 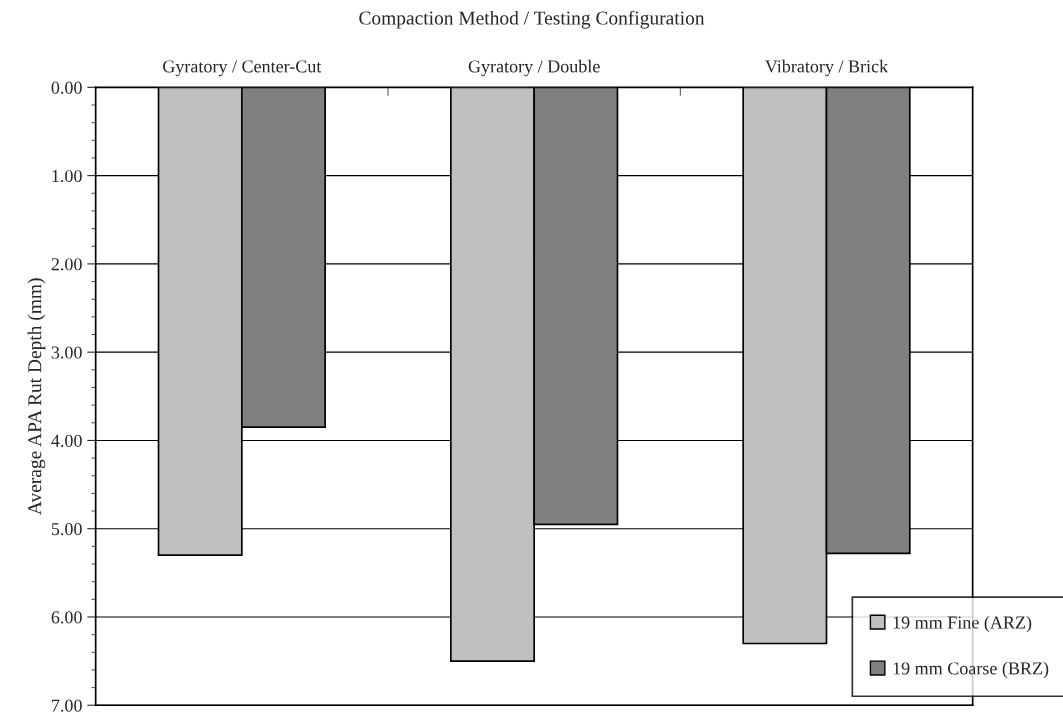 I want to click on y-tick-label: 5.00, so click(x=66, y=529).